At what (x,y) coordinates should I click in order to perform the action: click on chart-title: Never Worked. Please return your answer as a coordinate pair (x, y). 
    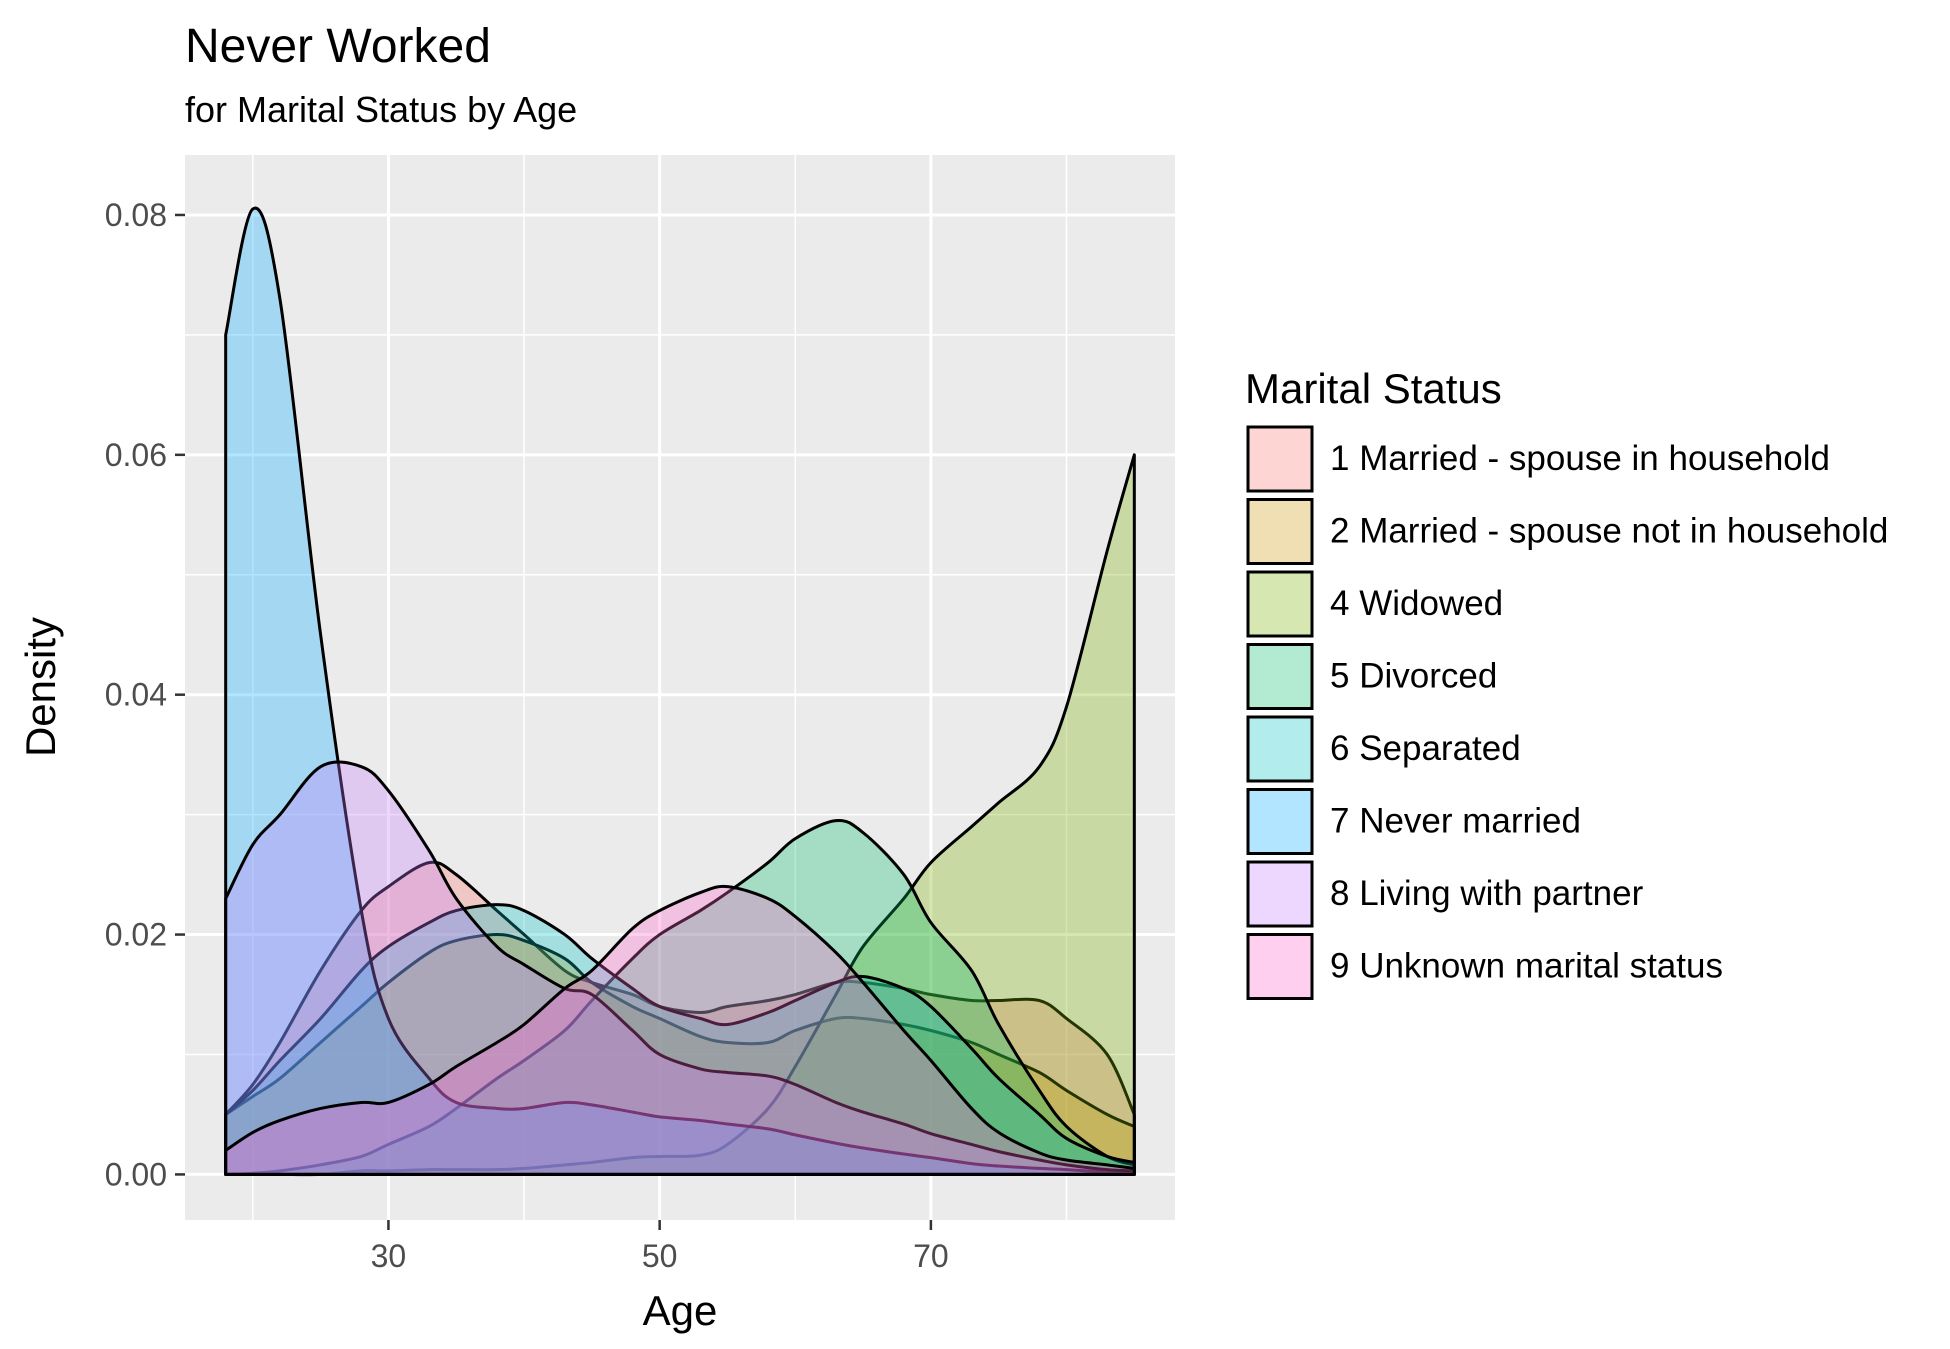
    Looking at the image, I should click on (338, 46).